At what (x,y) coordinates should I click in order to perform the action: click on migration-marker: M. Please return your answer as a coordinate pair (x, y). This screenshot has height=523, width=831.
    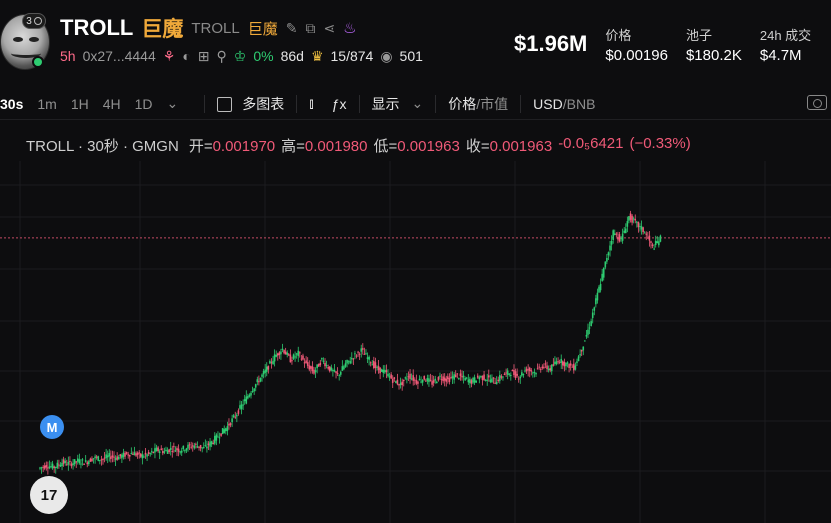
    Looking at the image, I should click on (52, 427).